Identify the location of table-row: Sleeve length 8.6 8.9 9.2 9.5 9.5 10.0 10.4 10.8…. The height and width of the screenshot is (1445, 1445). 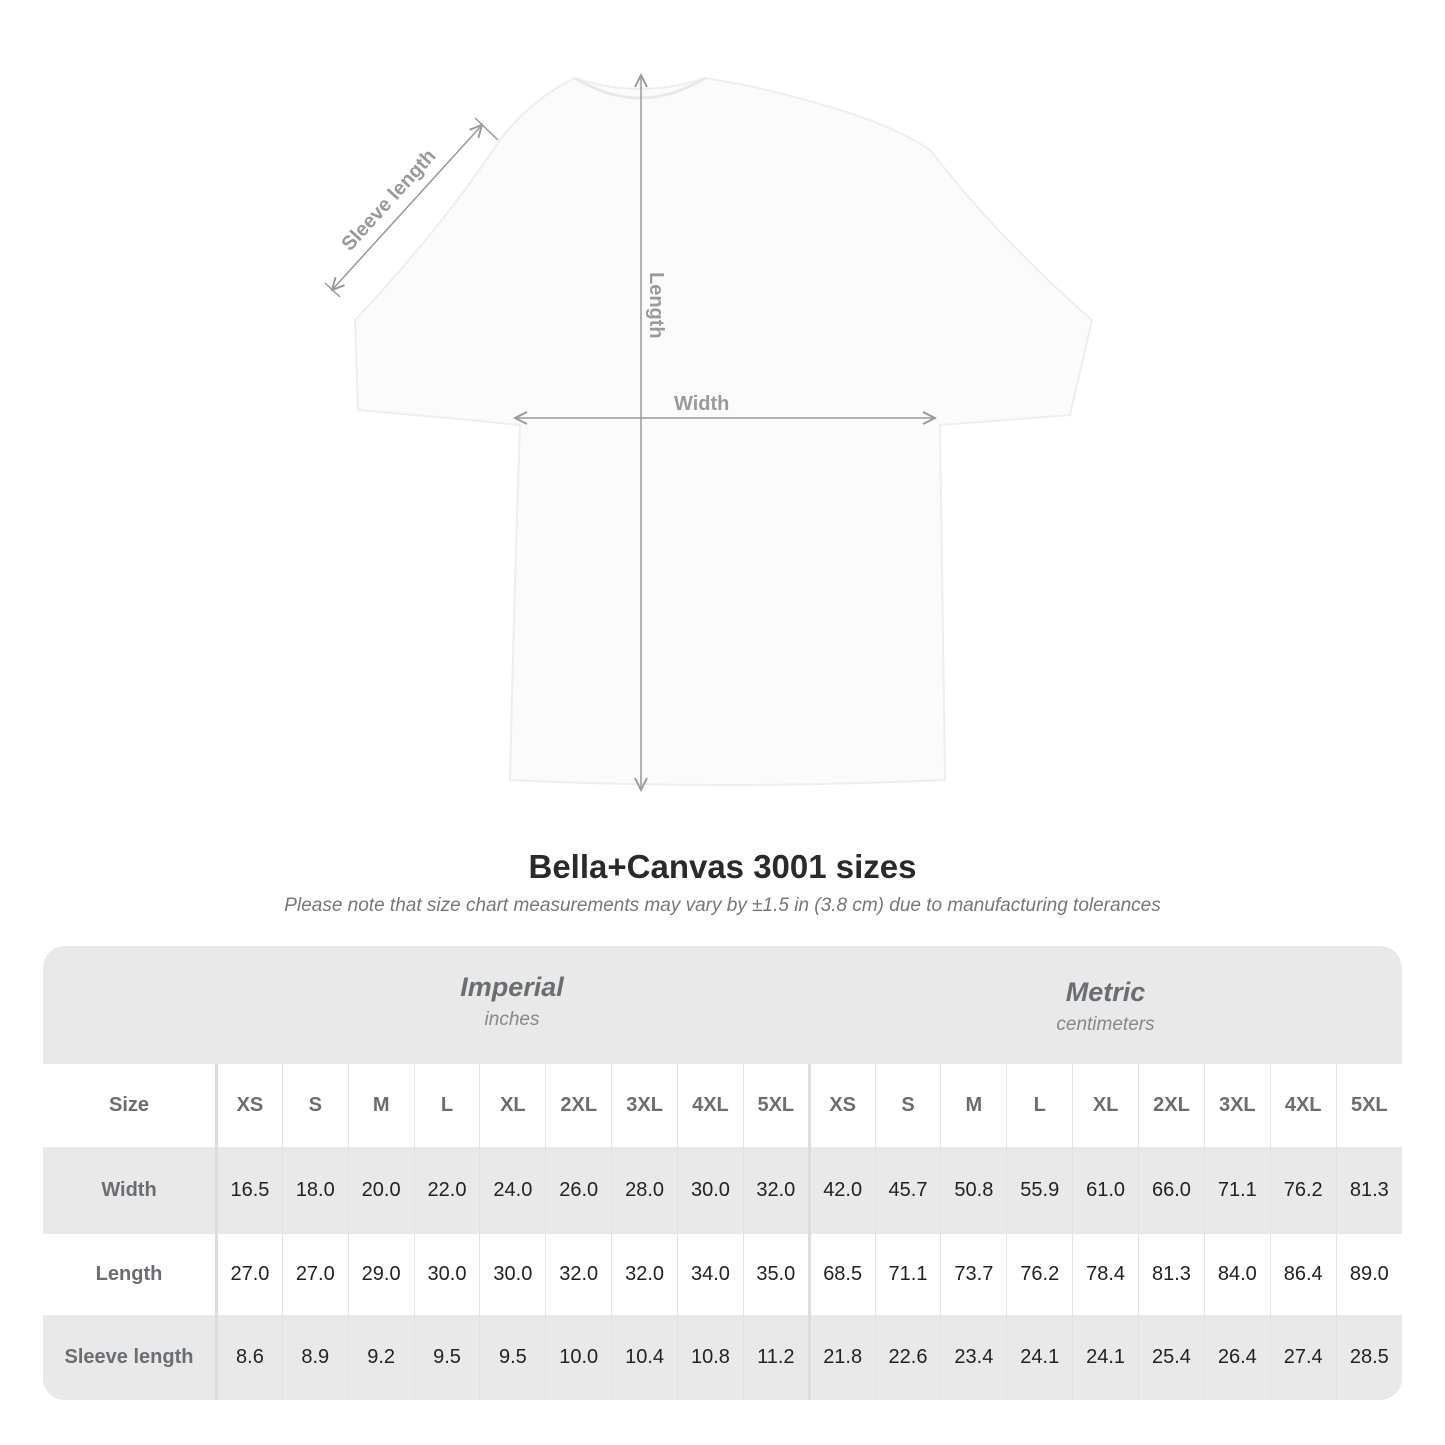
(722, 1357).